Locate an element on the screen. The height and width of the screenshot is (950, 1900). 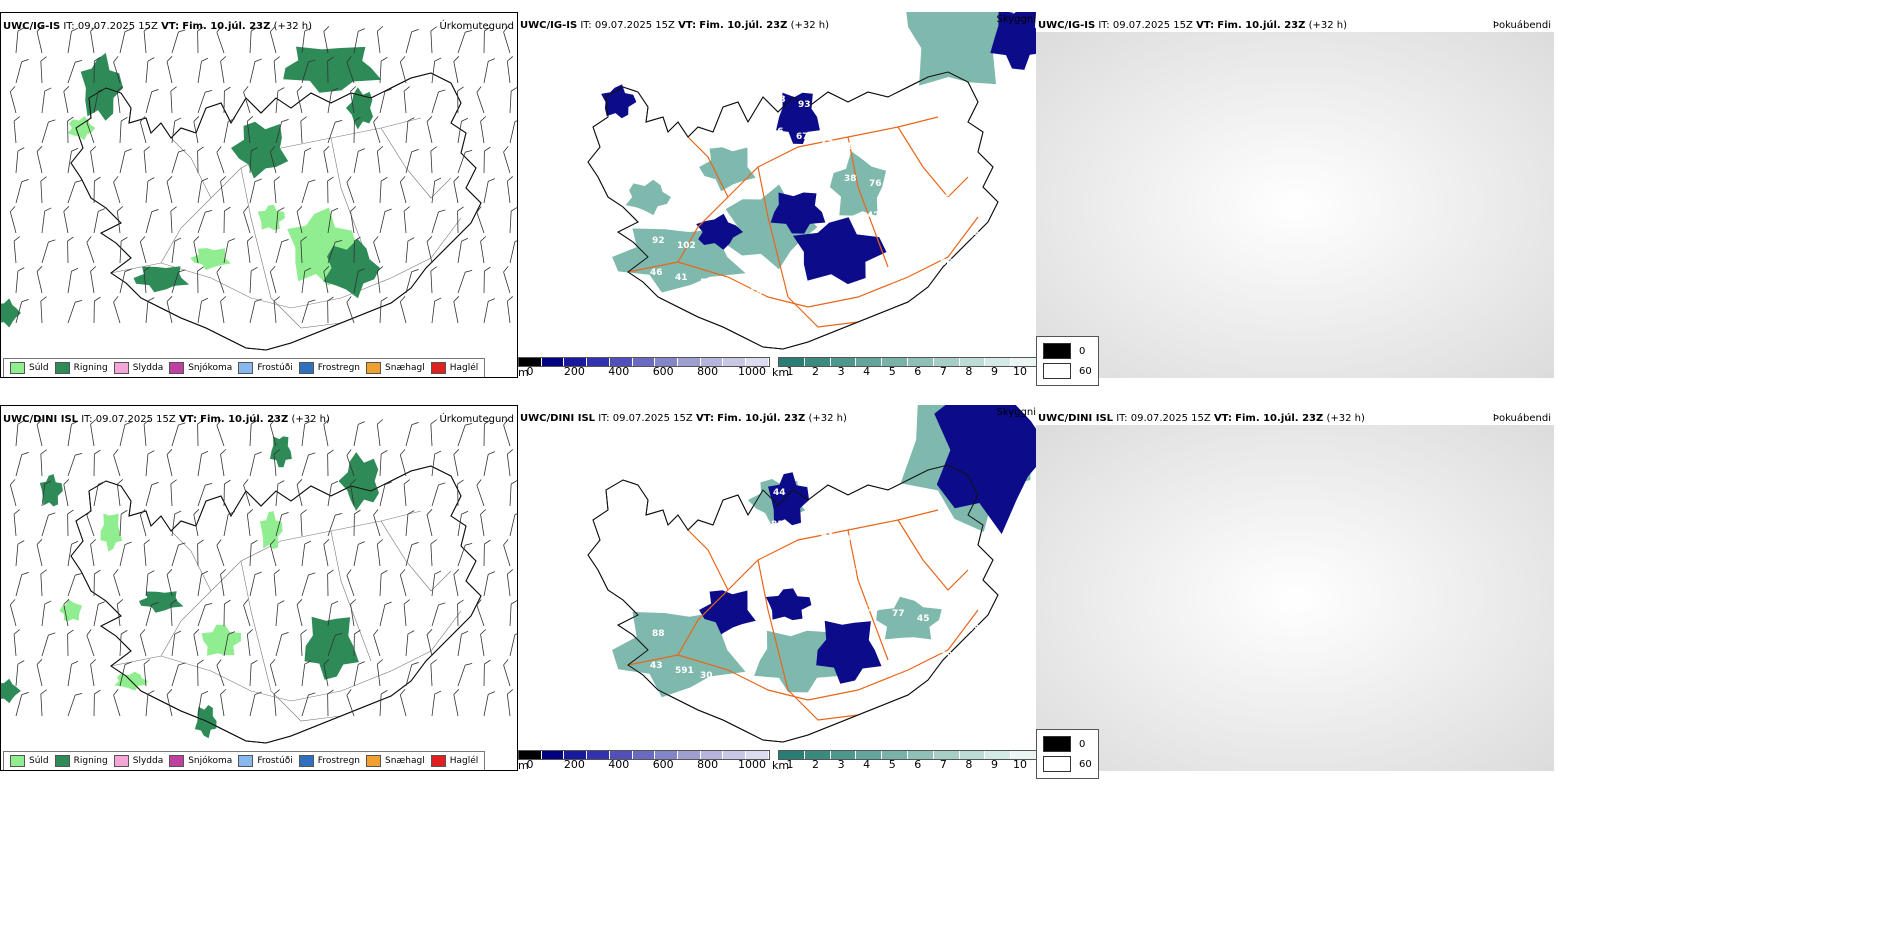
wind-barbs is located at coordinates (263, 568).